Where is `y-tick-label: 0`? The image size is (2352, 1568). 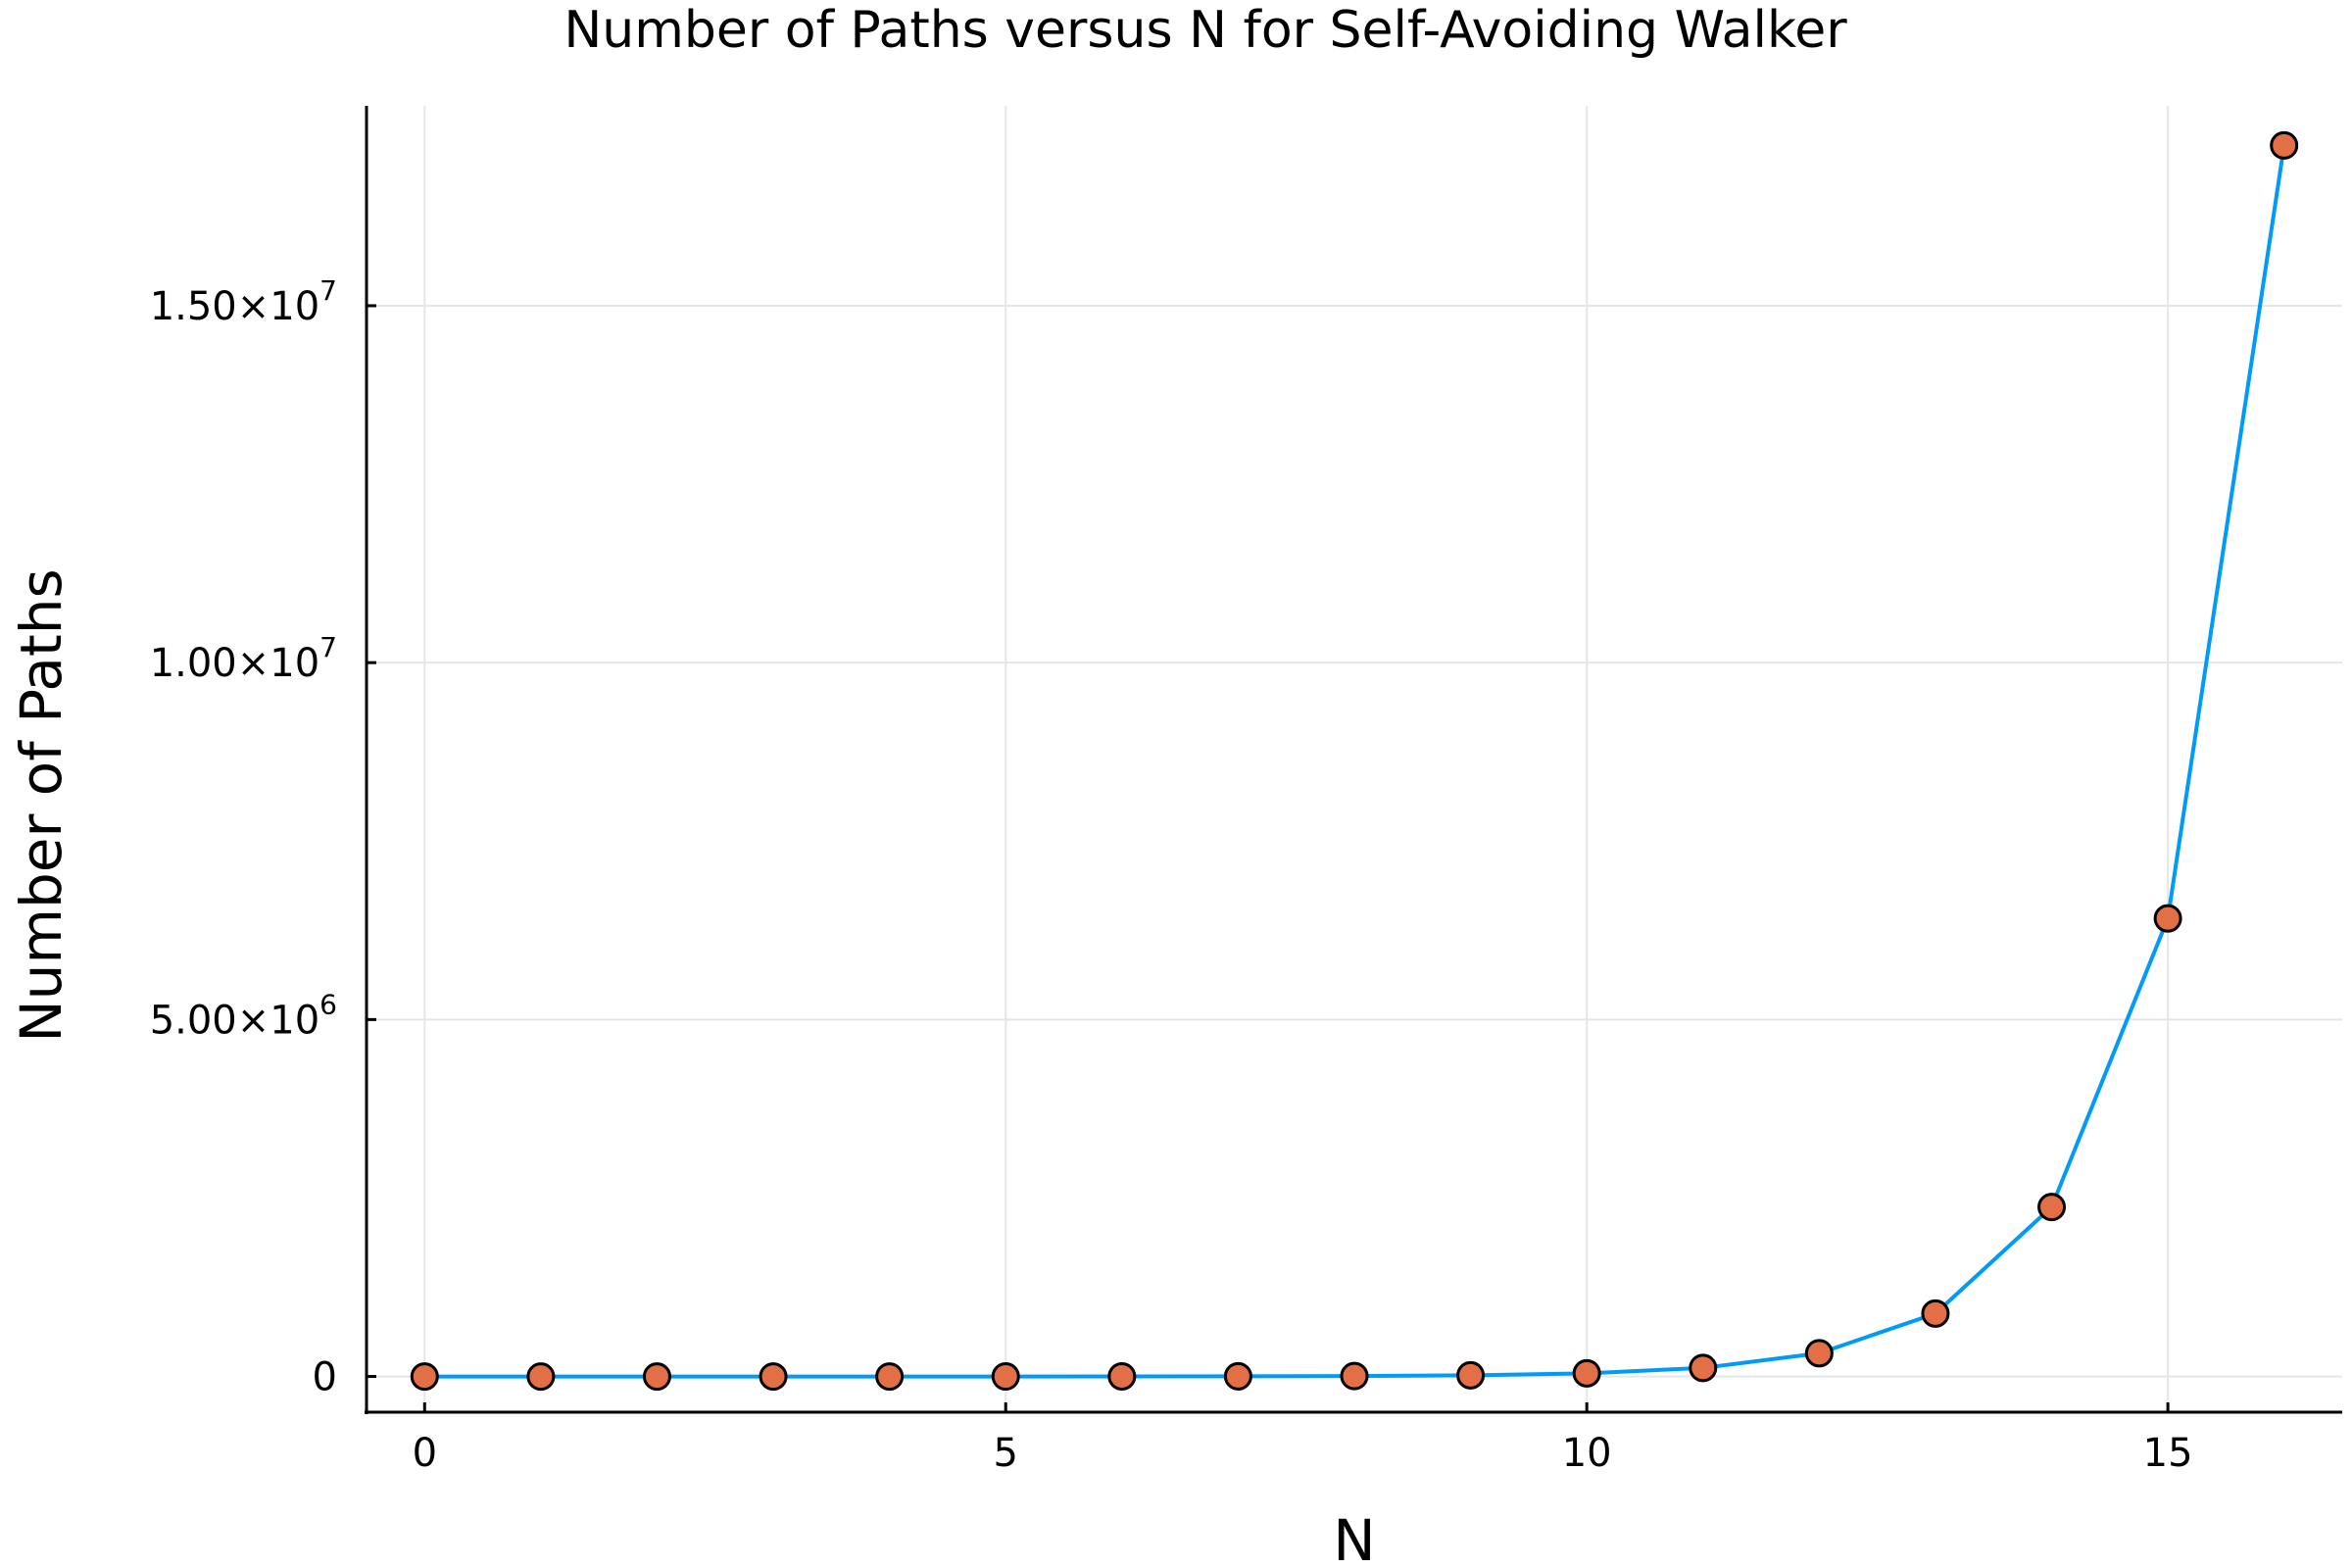 y-tick-label: 0 is located at coordinates (325, 1377).